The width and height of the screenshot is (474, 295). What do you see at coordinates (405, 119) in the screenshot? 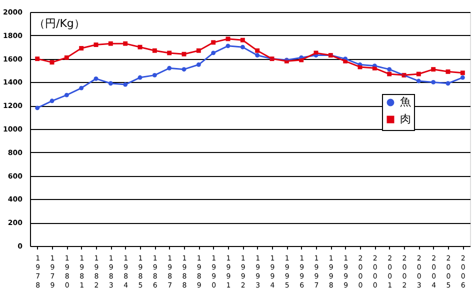
I see `legend-label: 肉` at bounding box center [405, 119].